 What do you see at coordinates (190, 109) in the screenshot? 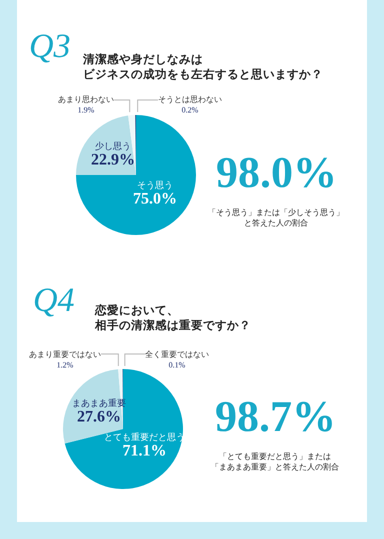
I see `data-label: 0.2%` at bounding box center [190, 109].